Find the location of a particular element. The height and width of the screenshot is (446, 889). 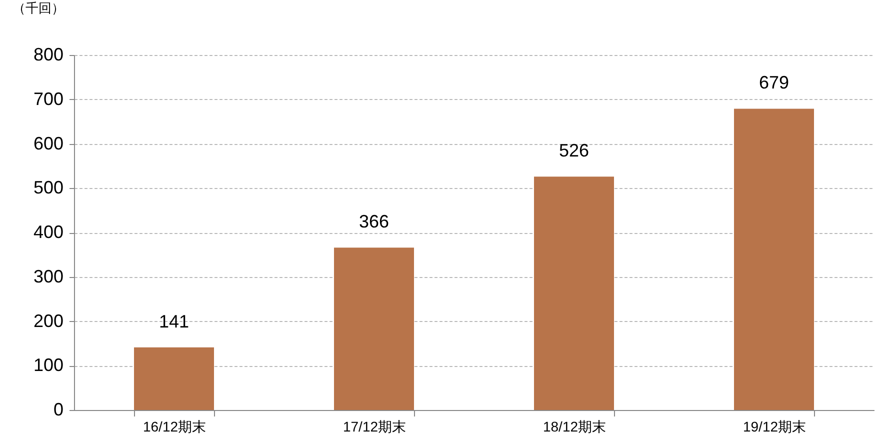

x-tick-label: 16/12期末 is located at coordinates (174, 426).